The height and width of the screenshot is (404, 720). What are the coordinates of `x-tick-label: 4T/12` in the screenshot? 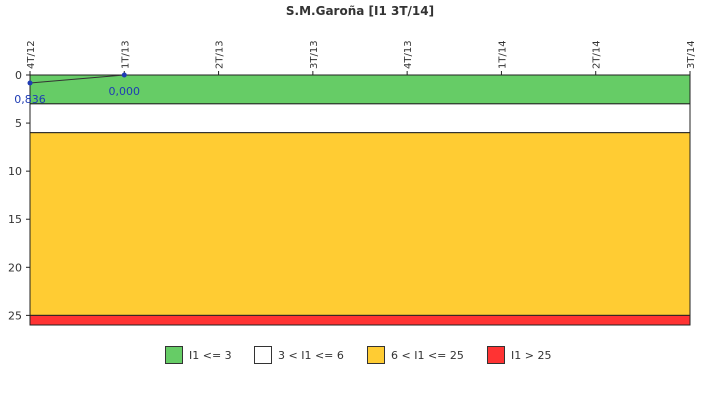 It's located at (31, 54).